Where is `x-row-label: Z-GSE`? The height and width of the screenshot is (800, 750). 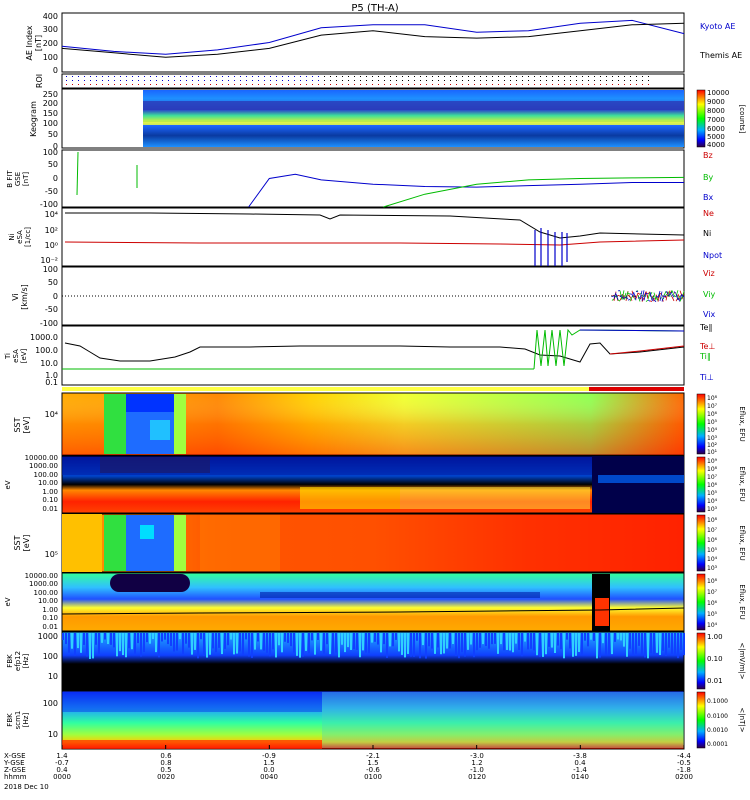
x-row-label: Z-GSE is located at coordinates (15, 770).